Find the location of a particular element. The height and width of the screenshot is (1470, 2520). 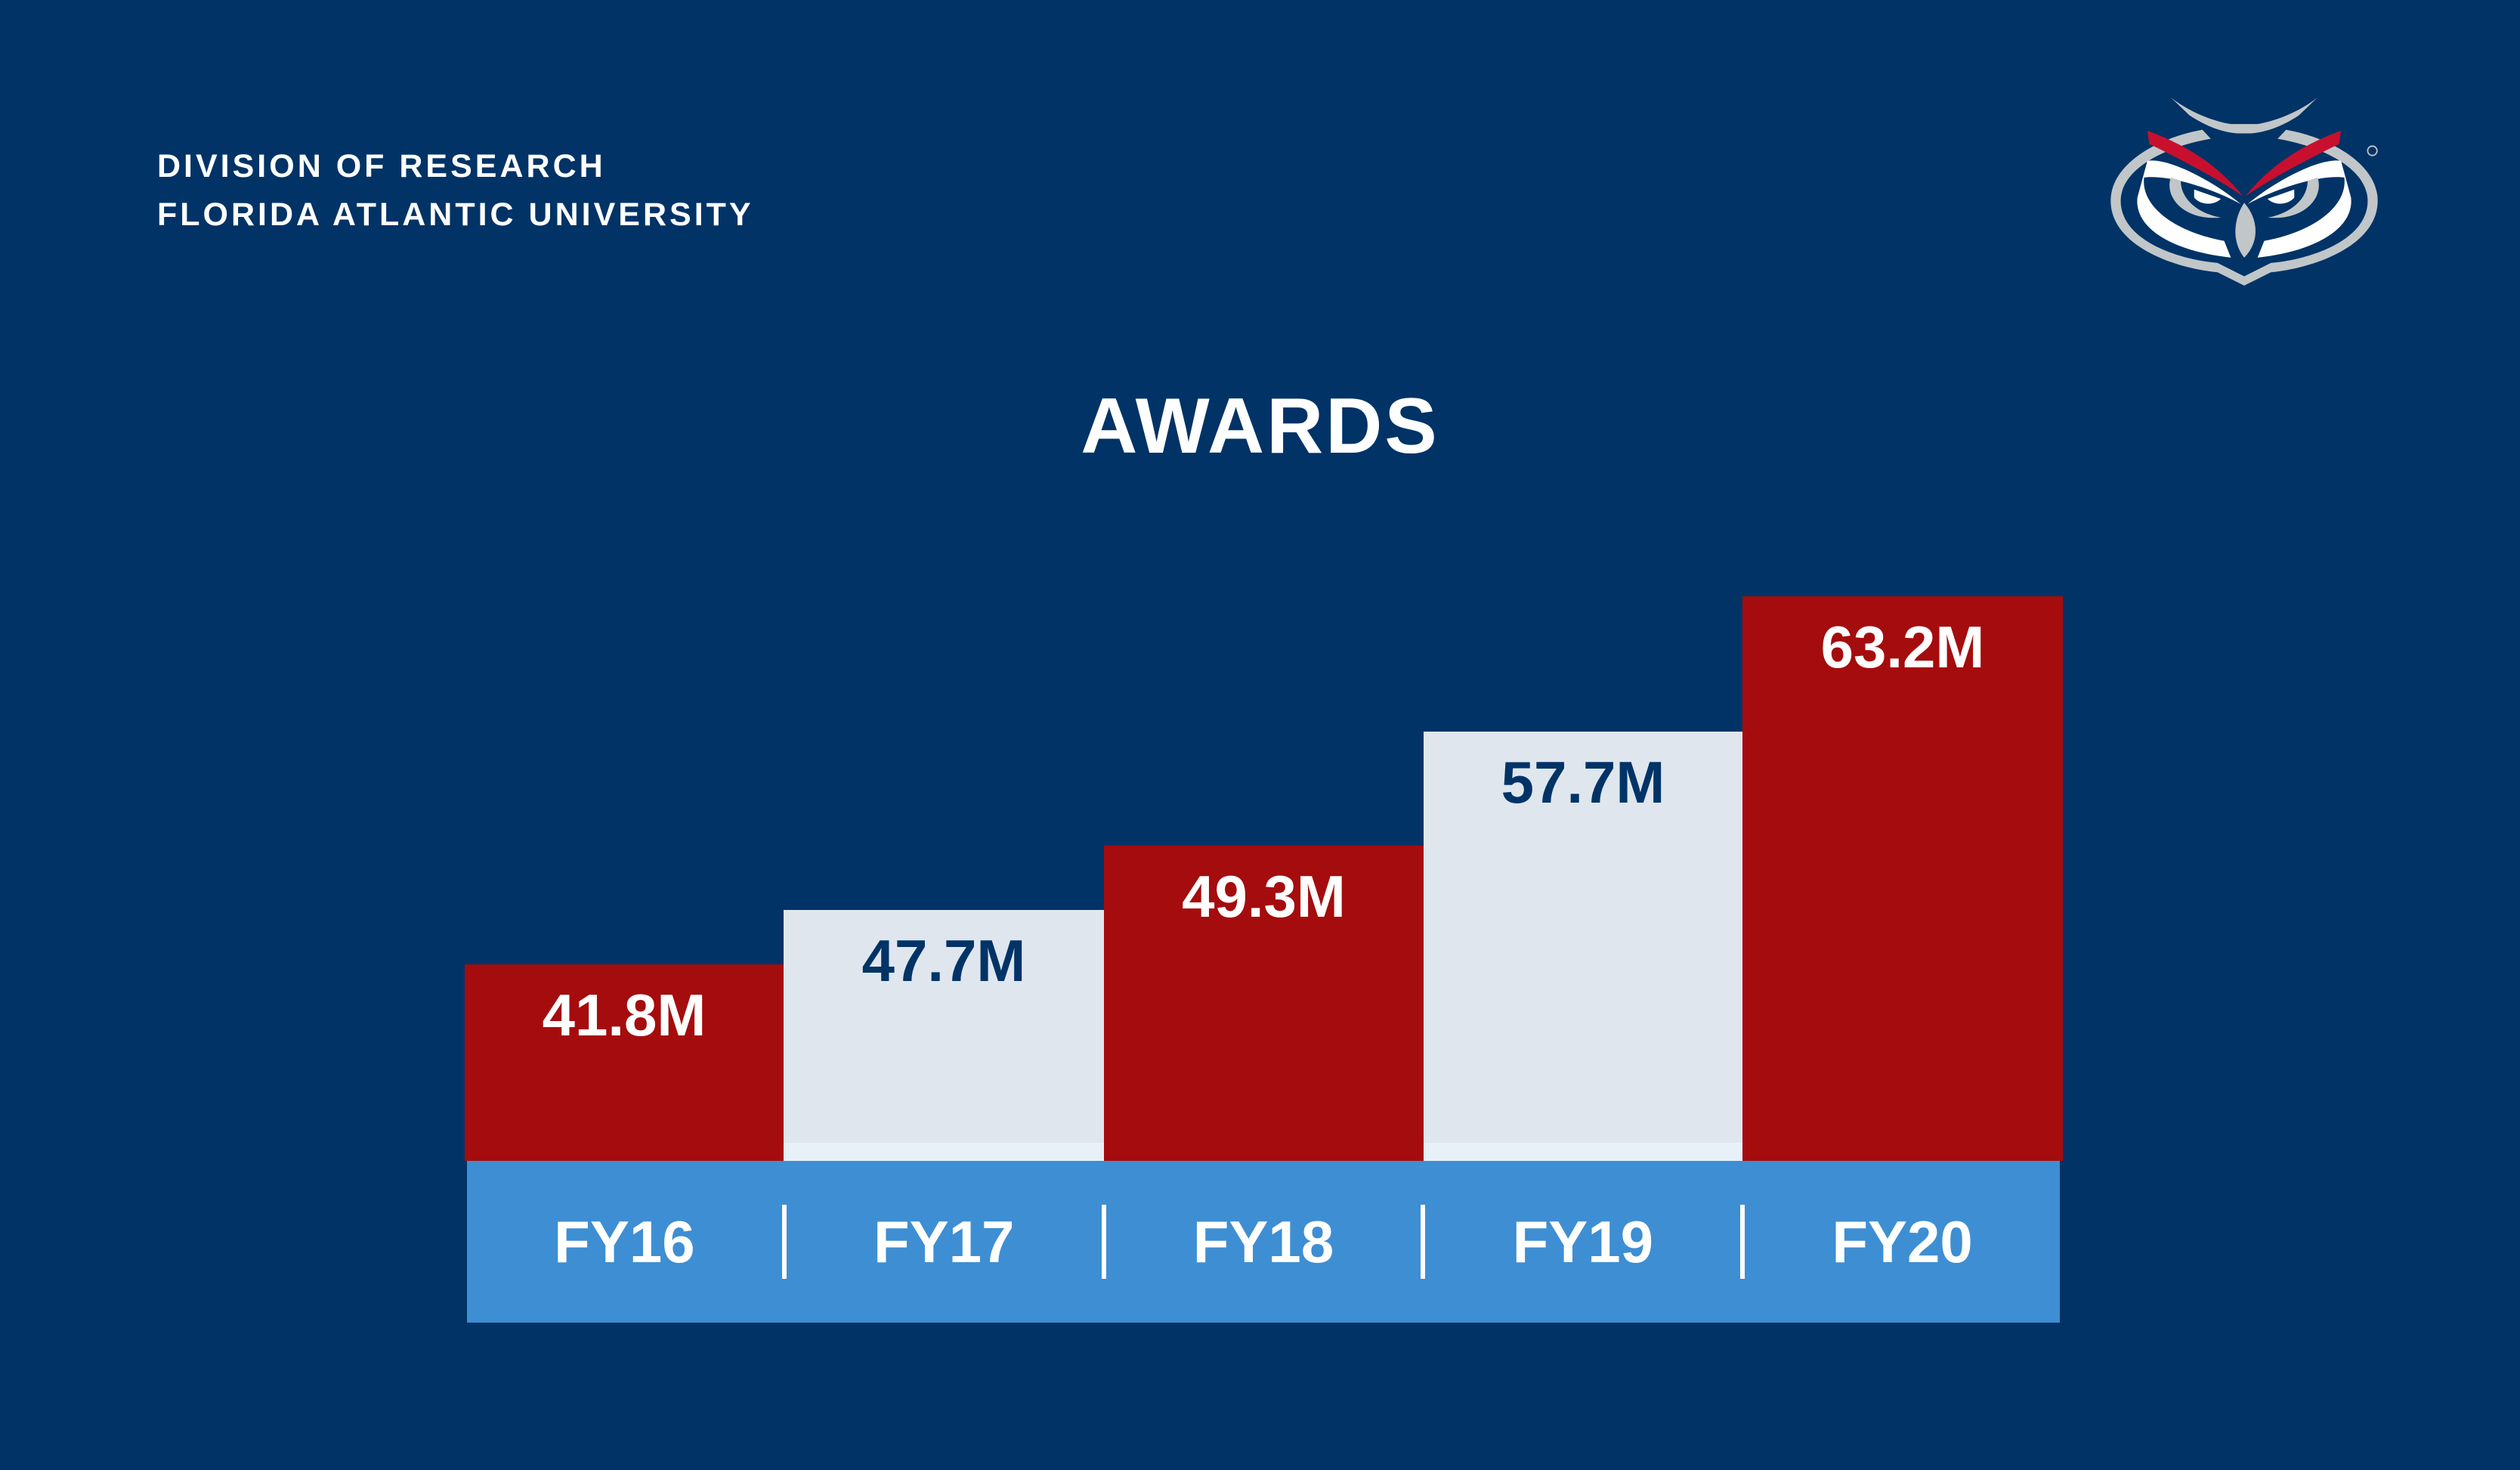

bar-value-label: 41.8M is located at coordinates (624, 1015).